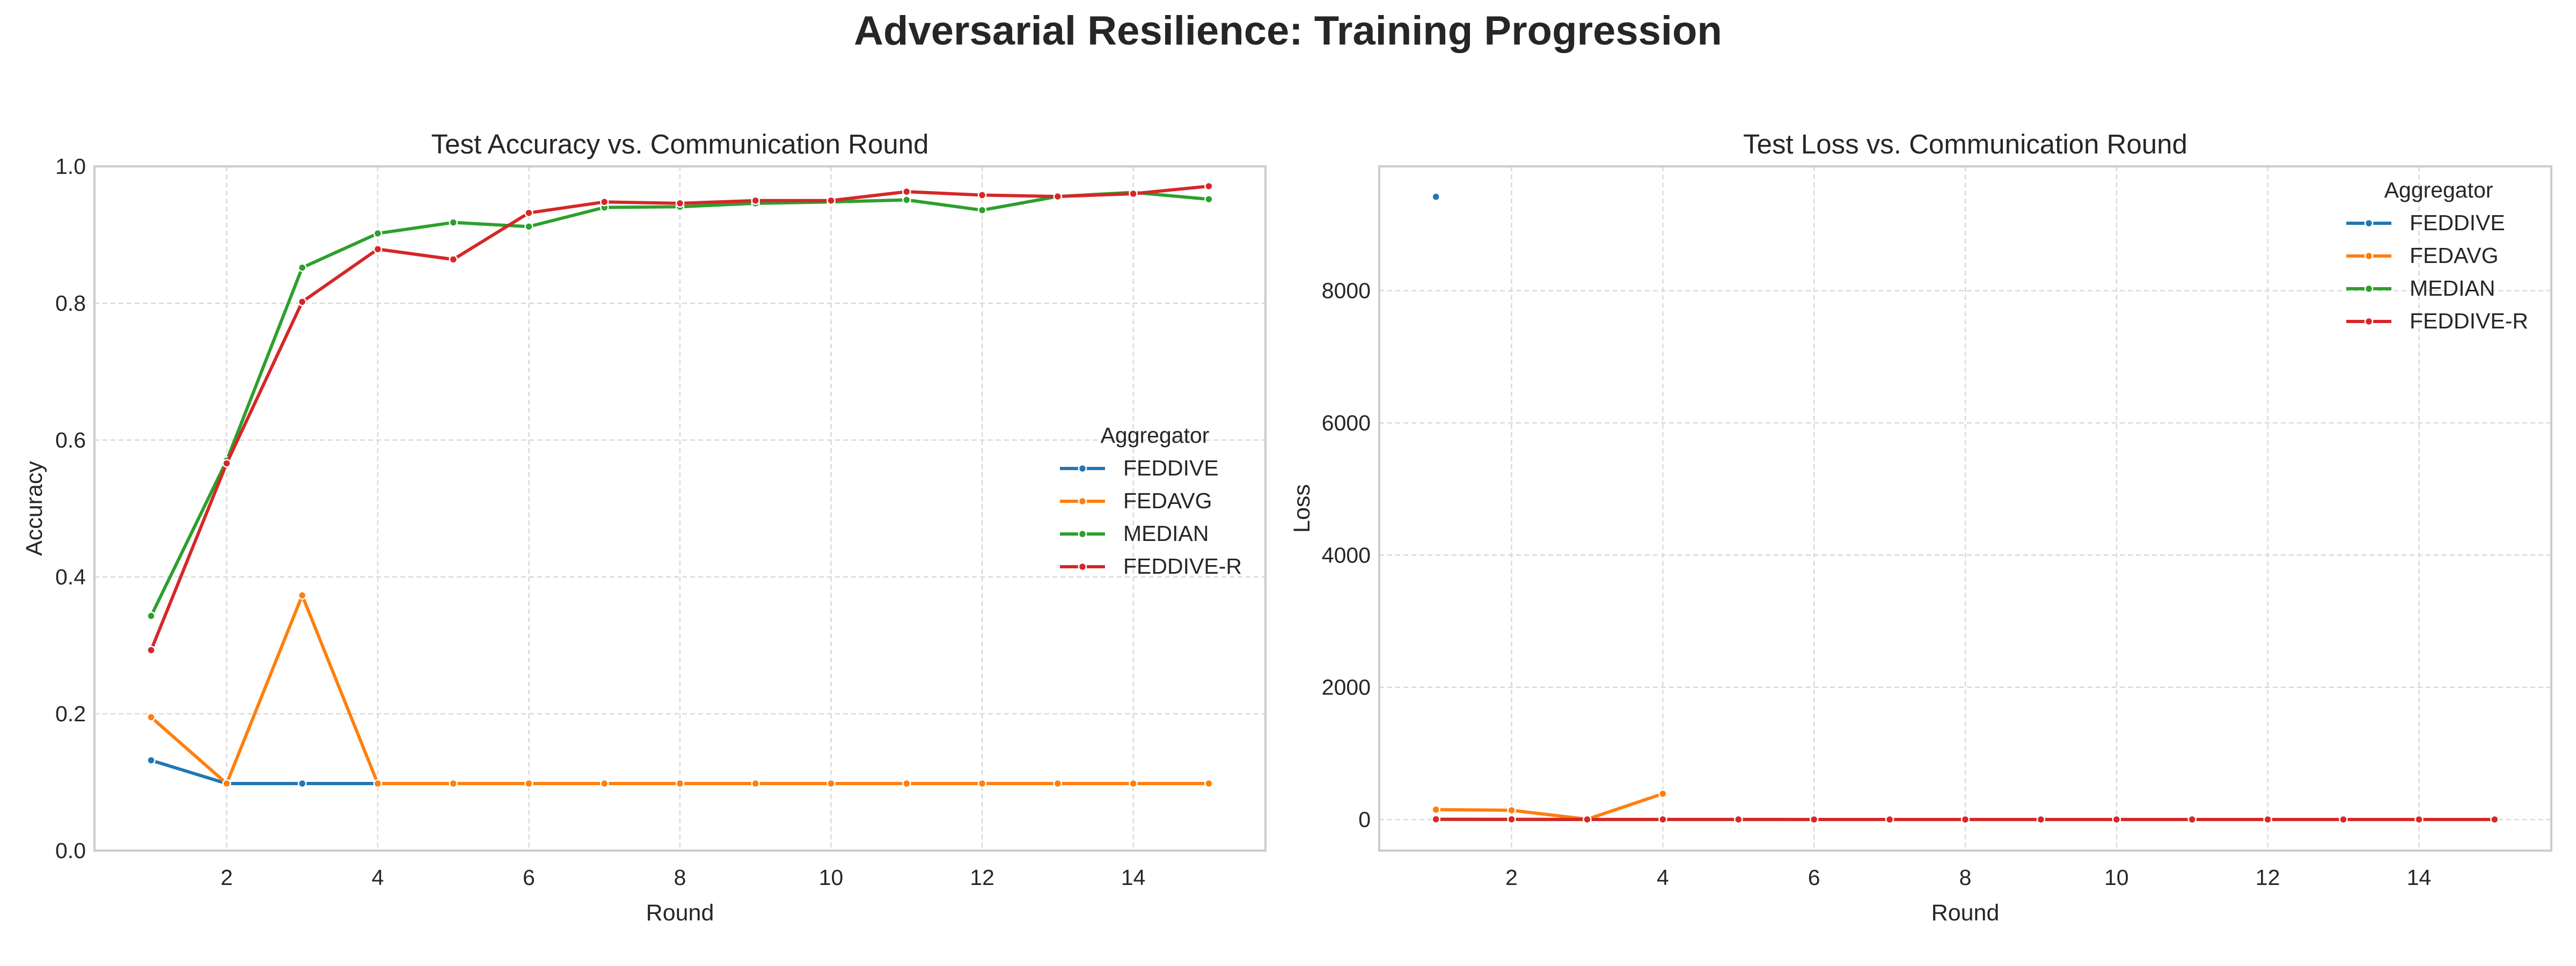 Image resolution: width=2576 pixels, height=966 pixels. What do you see at coordinates (1166, 533) in the screenshot?
I see `legend-label-median: MEDIAN` at bounding box center [1166, 533].